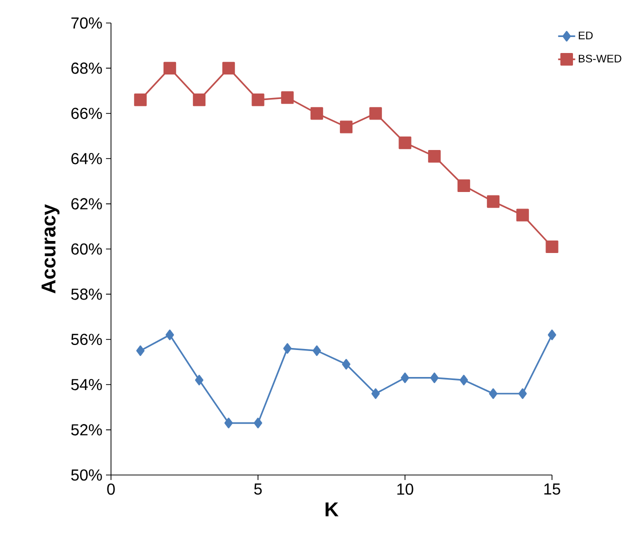 This screenshot has width=634, height=541. Describe the element at coordinates (111, 489) in the screenshot. I see `x-tick-label: 0` at that location.